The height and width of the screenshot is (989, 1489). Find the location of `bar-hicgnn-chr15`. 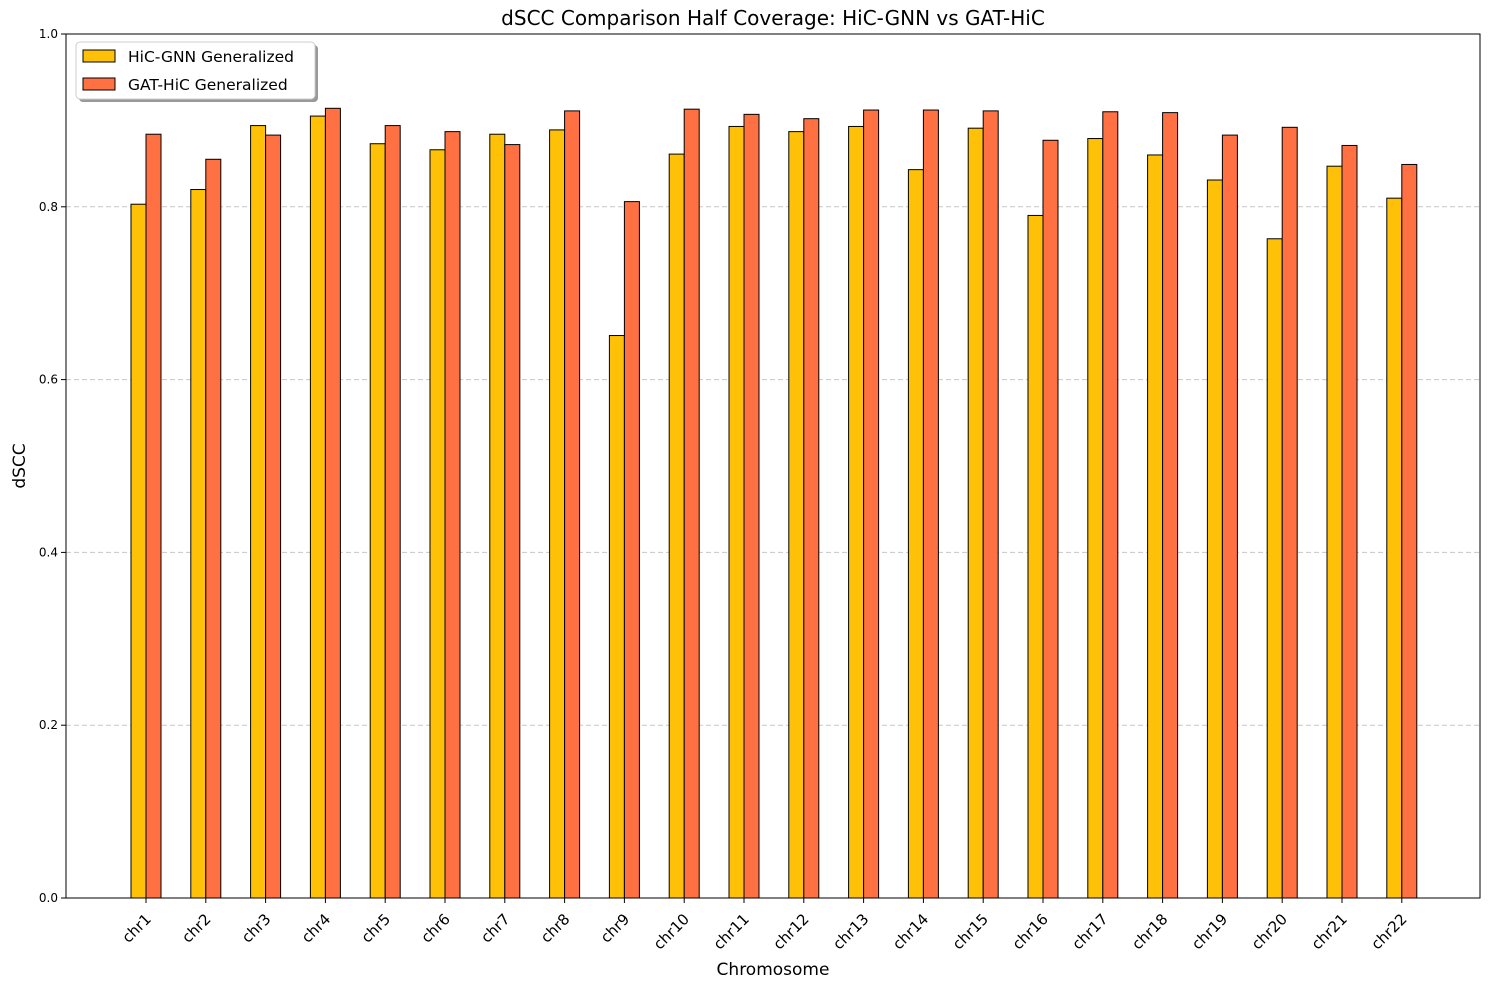

bar-hicgnn-chr15 is located at coordinates (975, 513).